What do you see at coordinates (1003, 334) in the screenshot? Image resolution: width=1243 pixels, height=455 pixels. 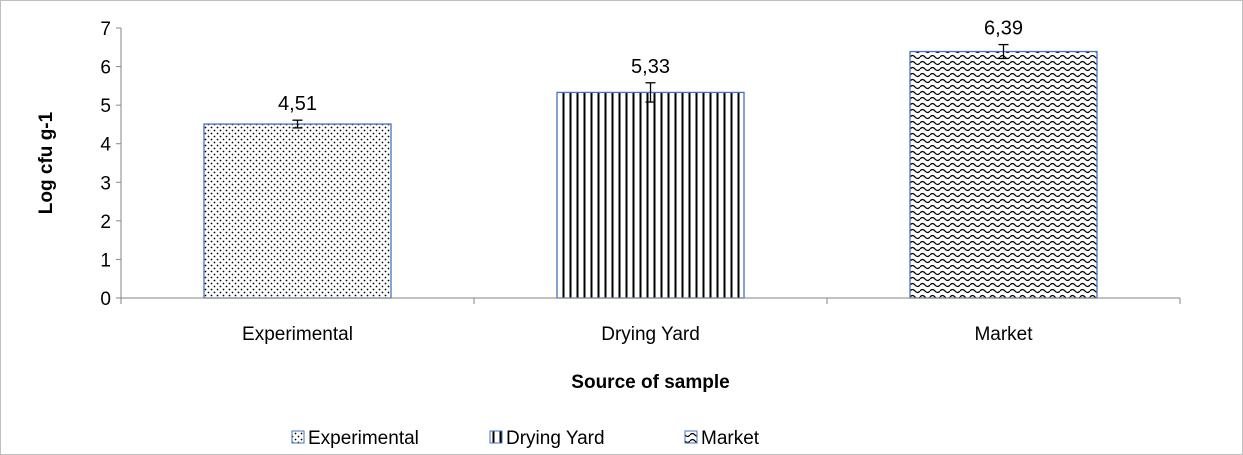 I see `x-tick-label: Market` at bounding box center [1003, 334].